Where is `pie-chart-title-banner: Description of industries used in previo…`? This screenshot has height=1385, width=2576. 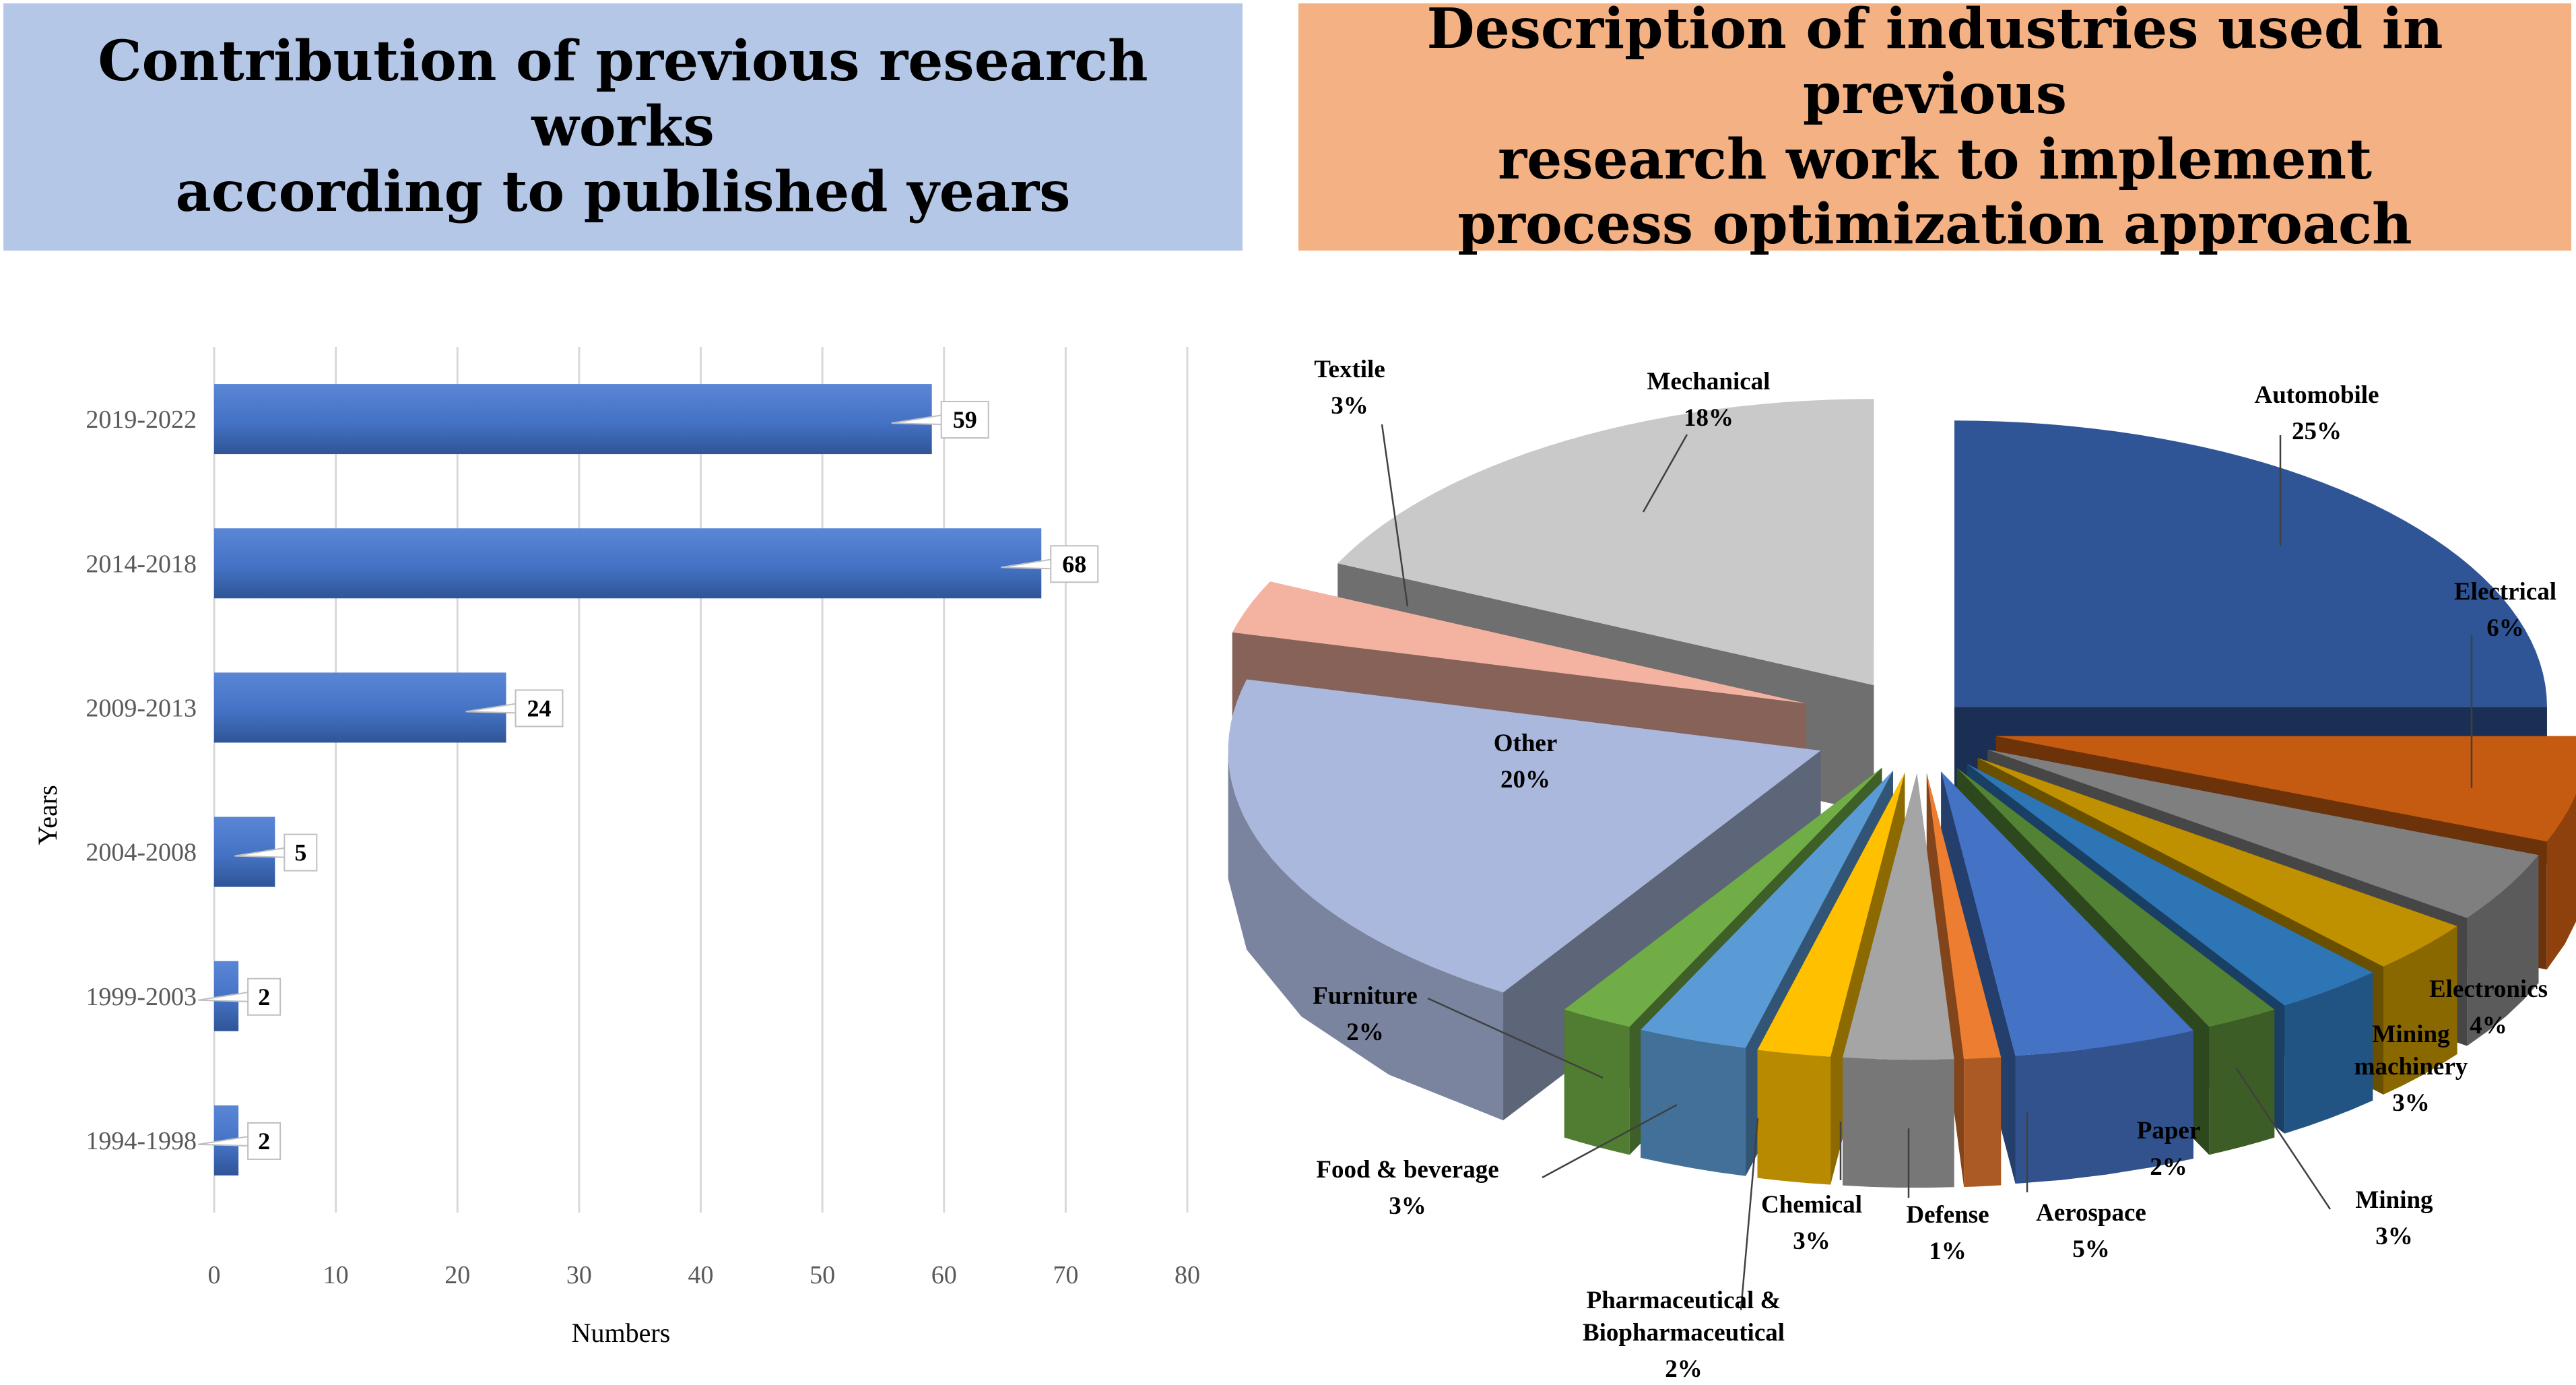 pie-chart-title-banner: Description of industries used in previo… is located at coordinates (1934, 129).